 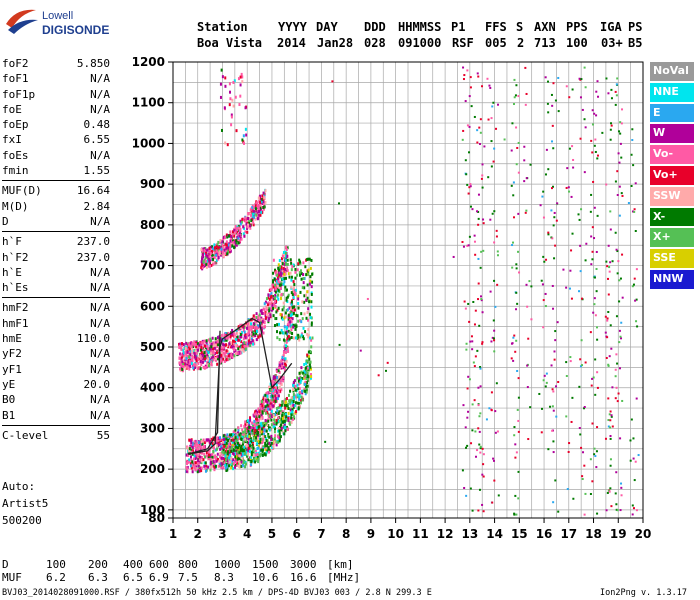 I want to click on param-value: N/A, so click(x=100, y=272).